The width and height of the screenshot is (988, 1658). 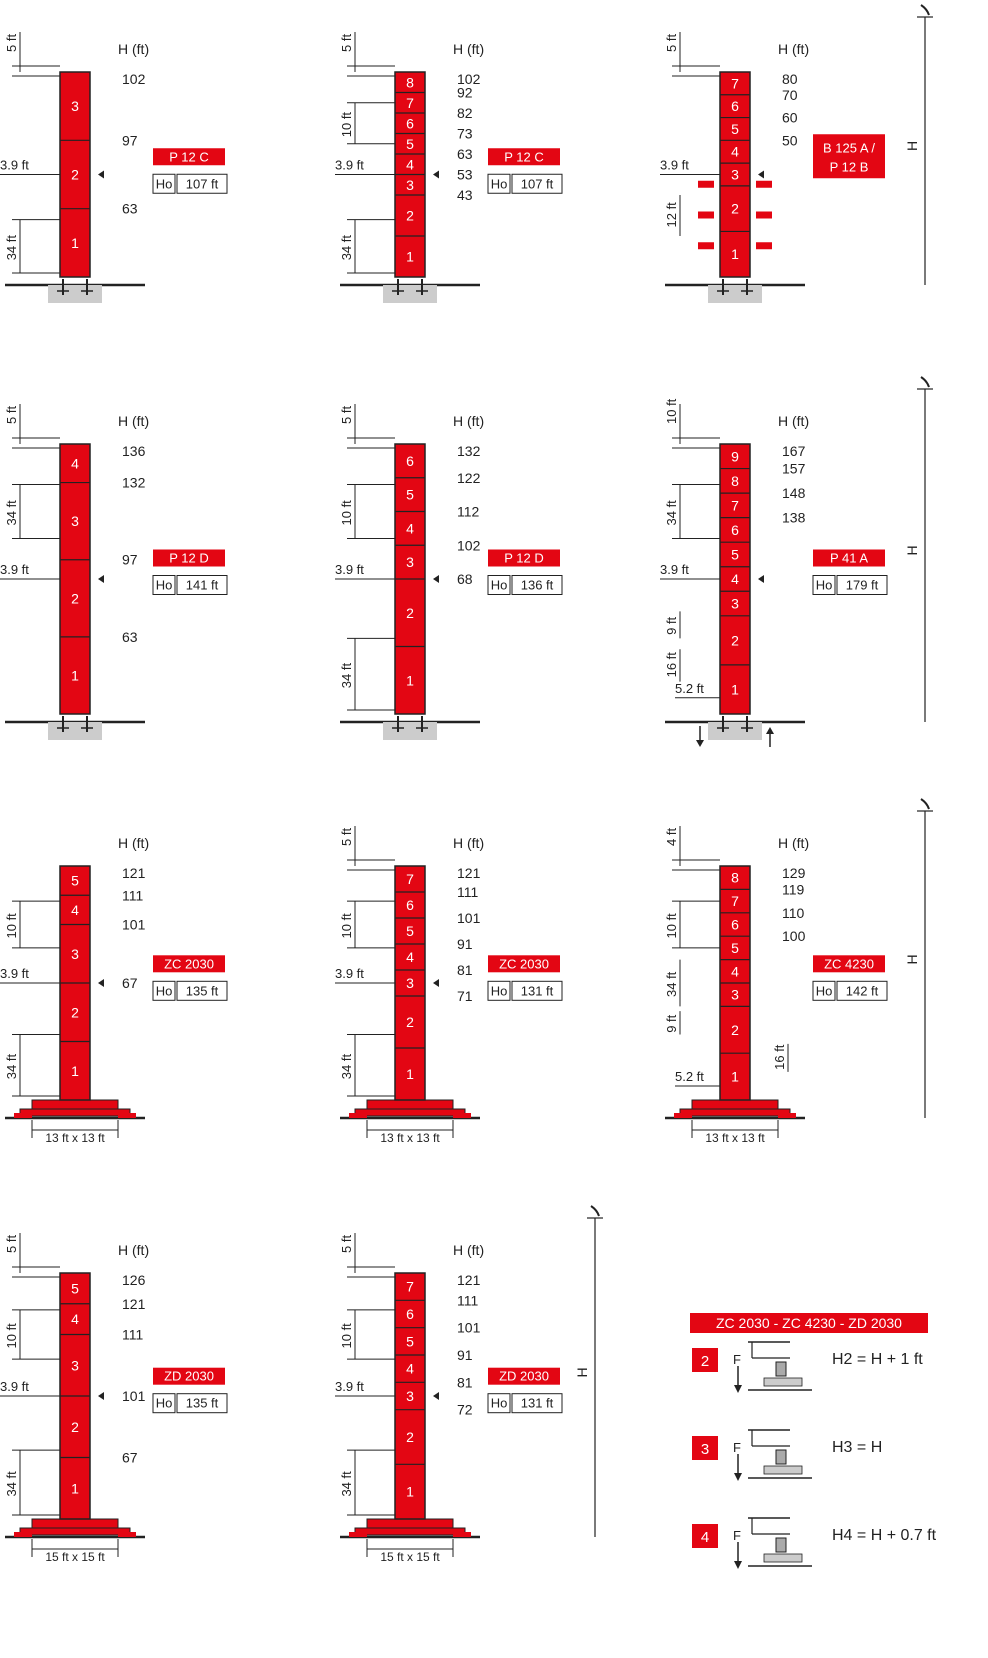 What do you see at coordinates (857, 1447) in the screenshot?
I see `legend-formula: H3 = H` at bounding box center [857, 1447].